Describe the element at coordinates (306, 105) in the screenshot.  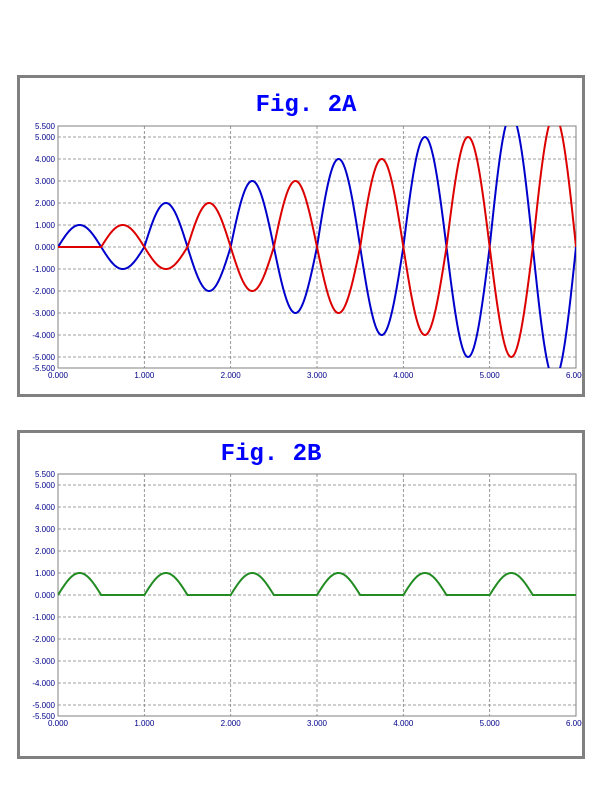
I see `figure-2a-title: Fig. 2A` at that location.